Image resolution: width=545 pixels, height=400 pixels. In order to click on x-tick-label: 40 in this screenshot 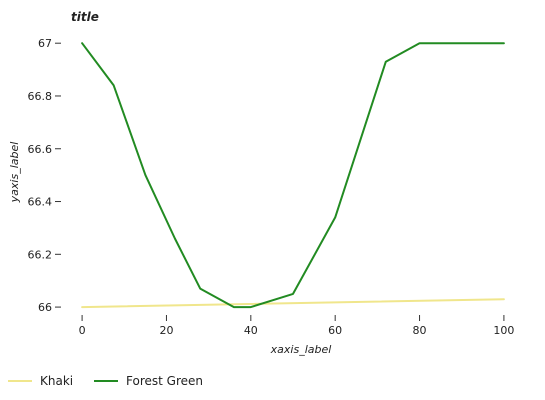, I will do `click(251, 330)`.